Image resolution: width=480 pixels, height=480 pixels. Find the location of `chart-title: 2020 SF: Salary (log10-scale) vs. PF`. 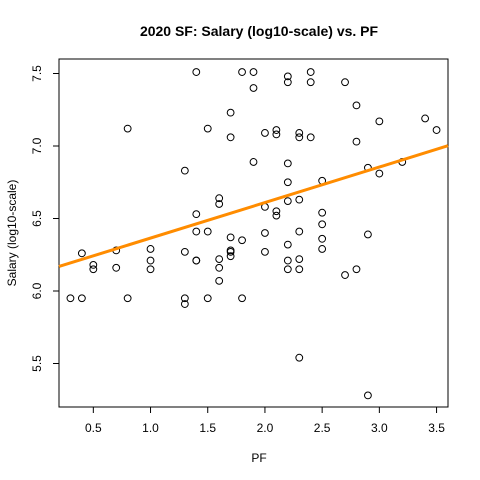

chart-title: 2020 SF: Salary (log10-scale) vs. PF is located at coordinates (259, 31).